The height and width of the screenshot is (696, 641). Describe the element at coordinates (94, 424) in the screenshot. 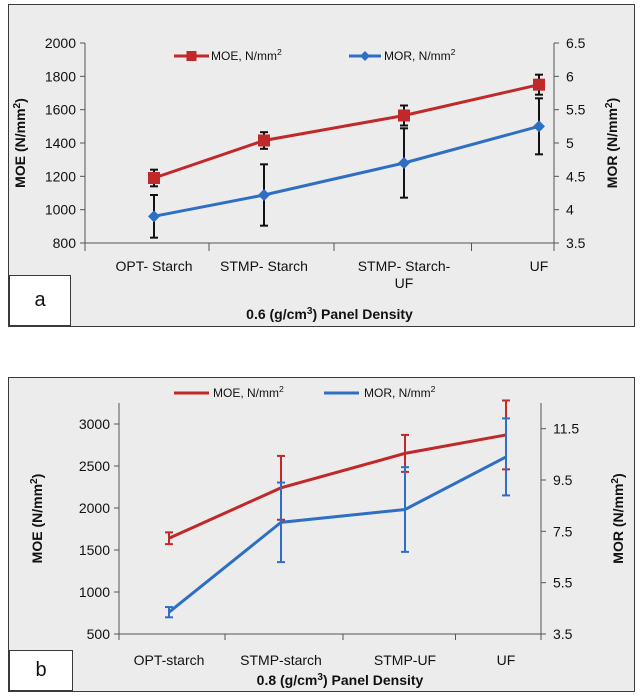

I see `y-tick-label: 3000` at that location.